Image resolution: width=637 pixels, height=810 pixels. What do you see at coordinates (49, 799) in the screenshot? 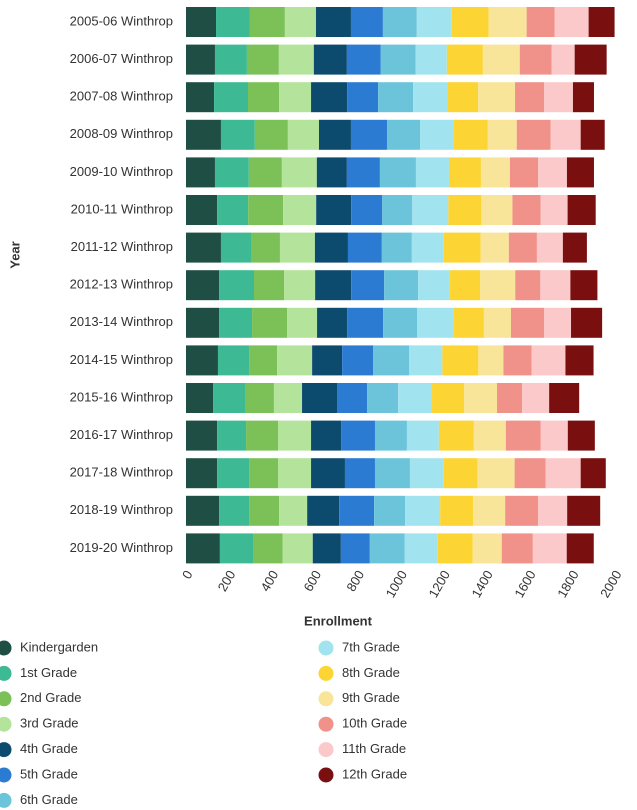
I see `legend-label: 6th Grade` at bounding box center [49, 799].